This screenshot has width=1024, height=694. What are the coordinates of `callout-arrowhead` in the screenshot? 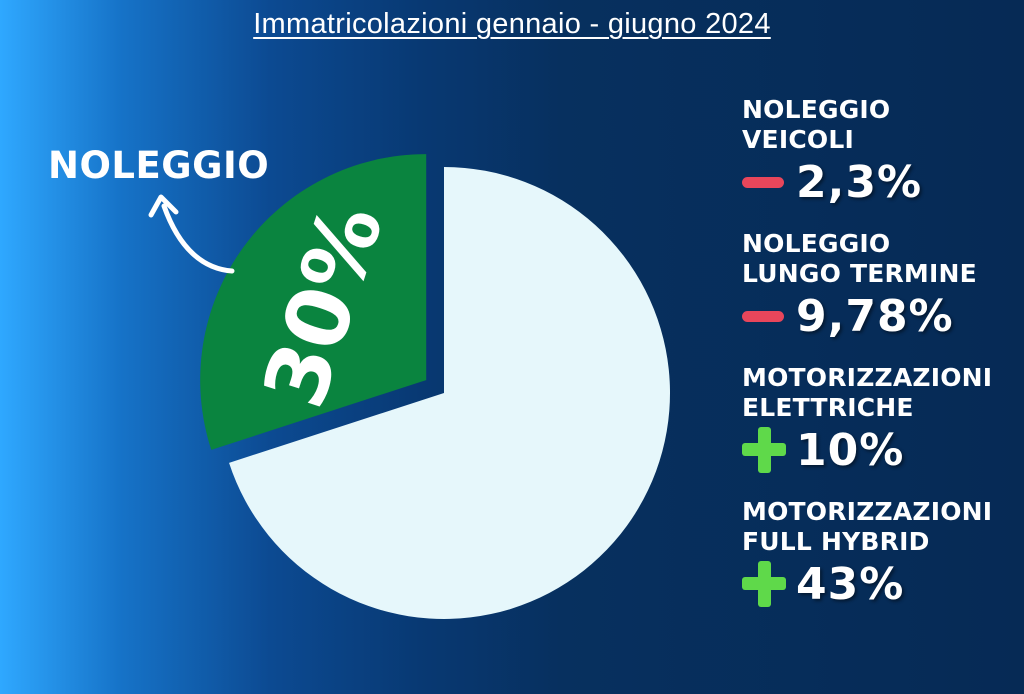 It's located at (163, 206).